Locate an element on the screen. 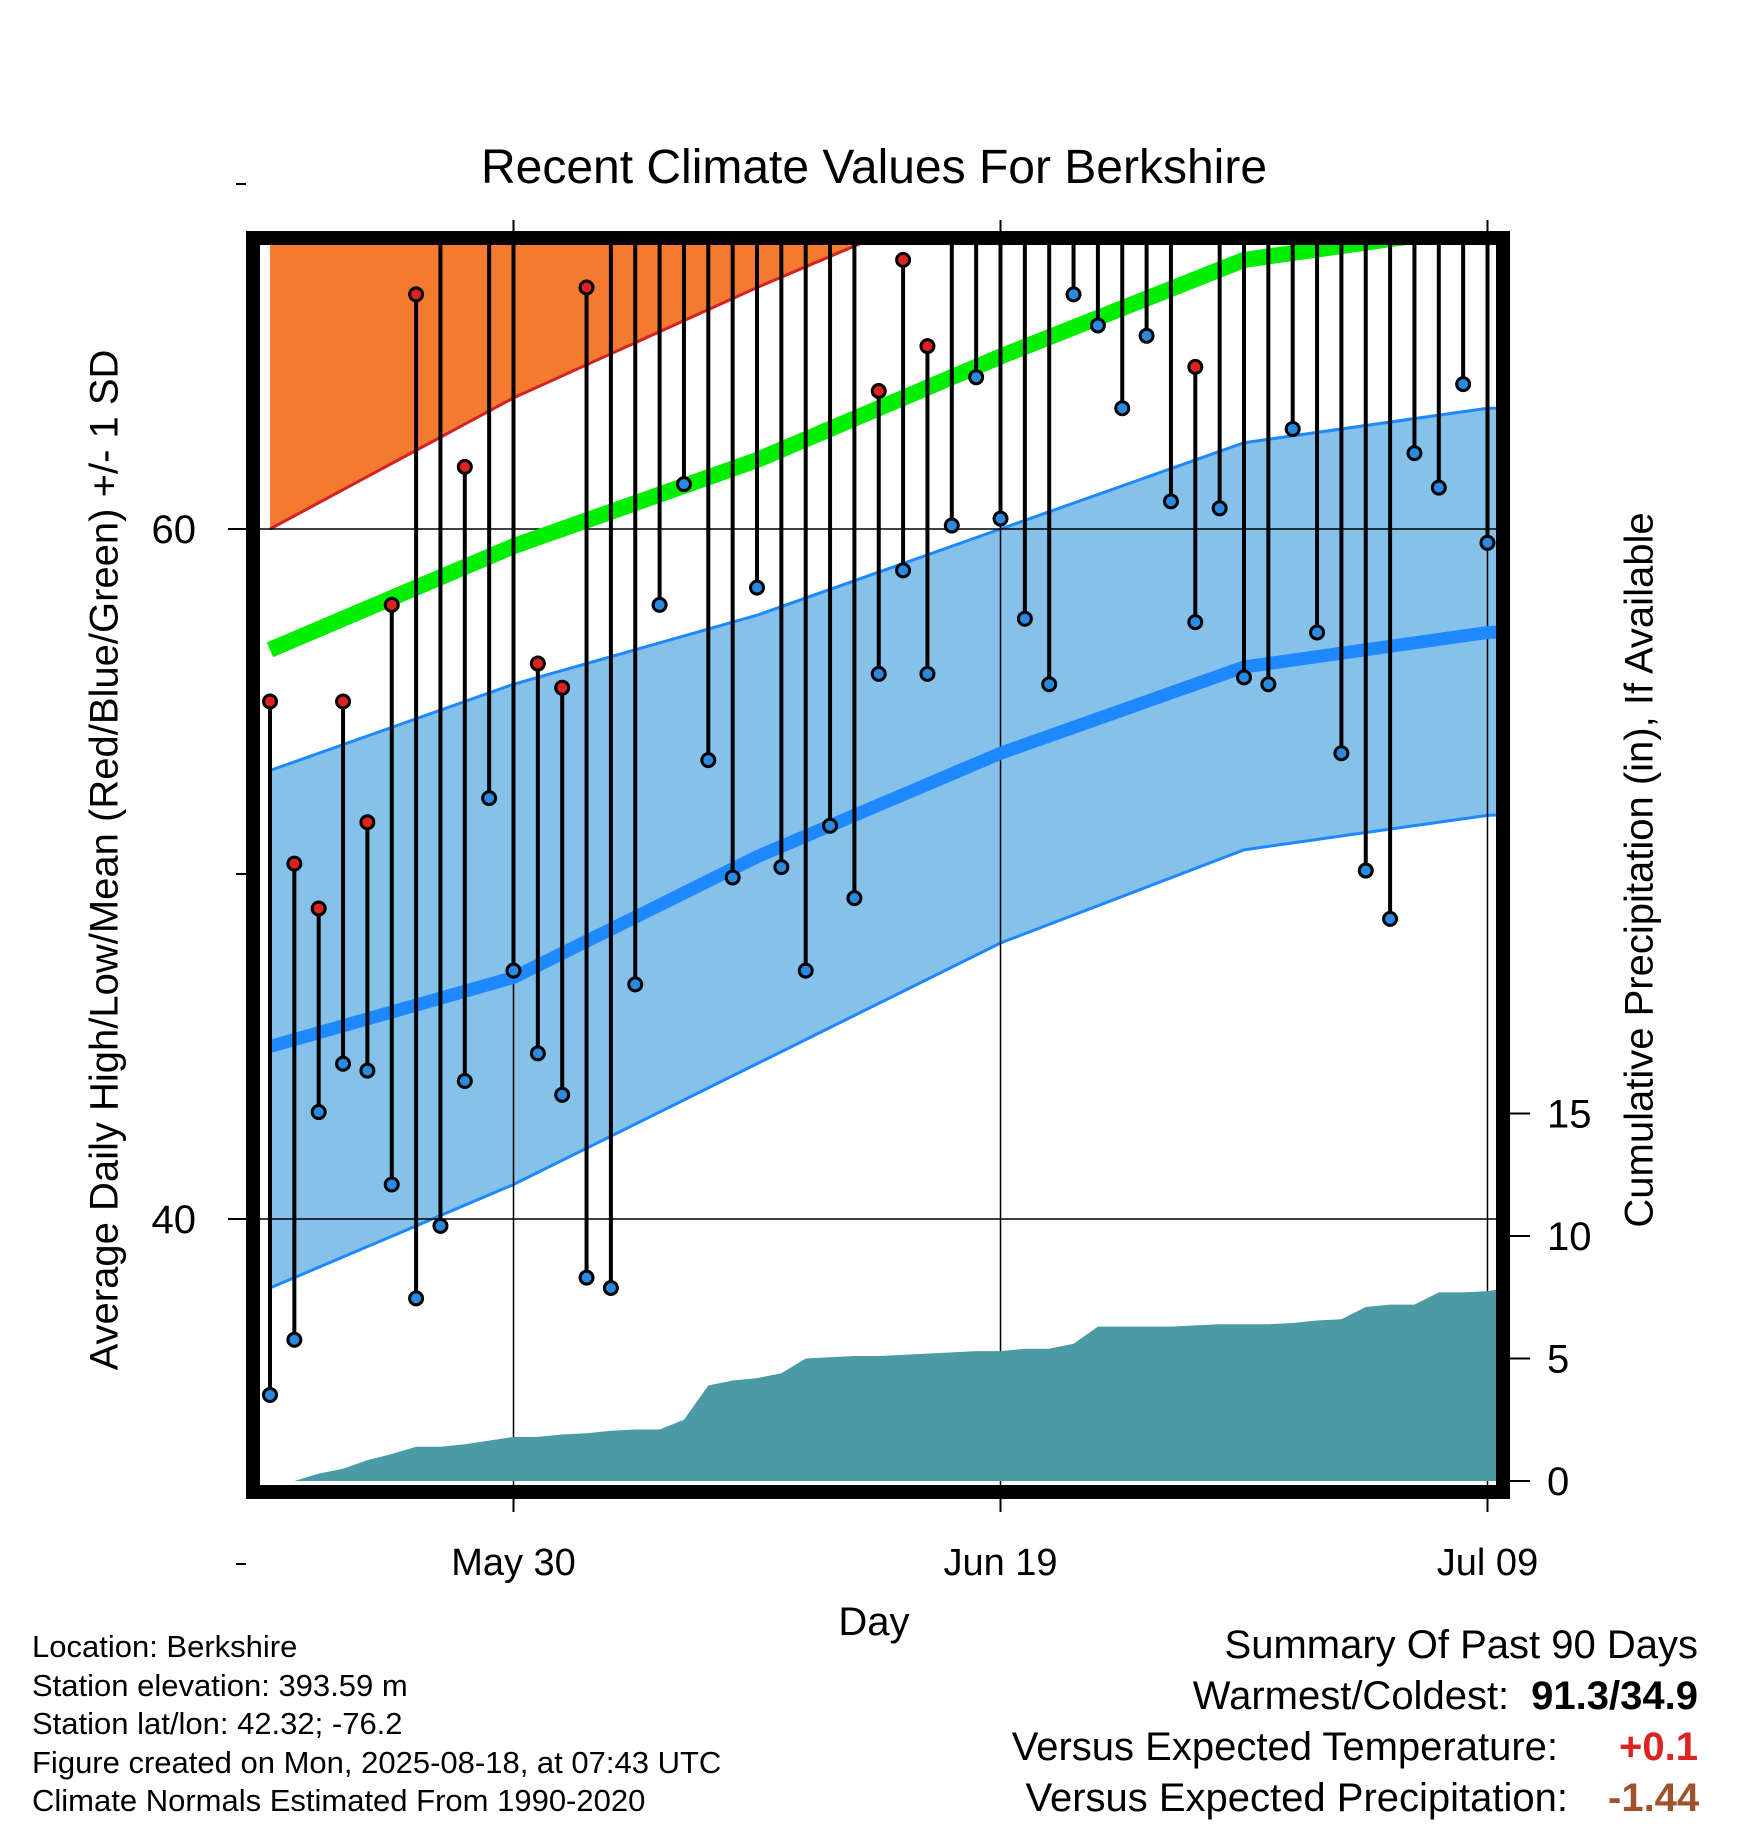 The image size is (1748, 1828). summary-heading: Summary Of Past 90 Days is located at coordinates (1461, 1645).